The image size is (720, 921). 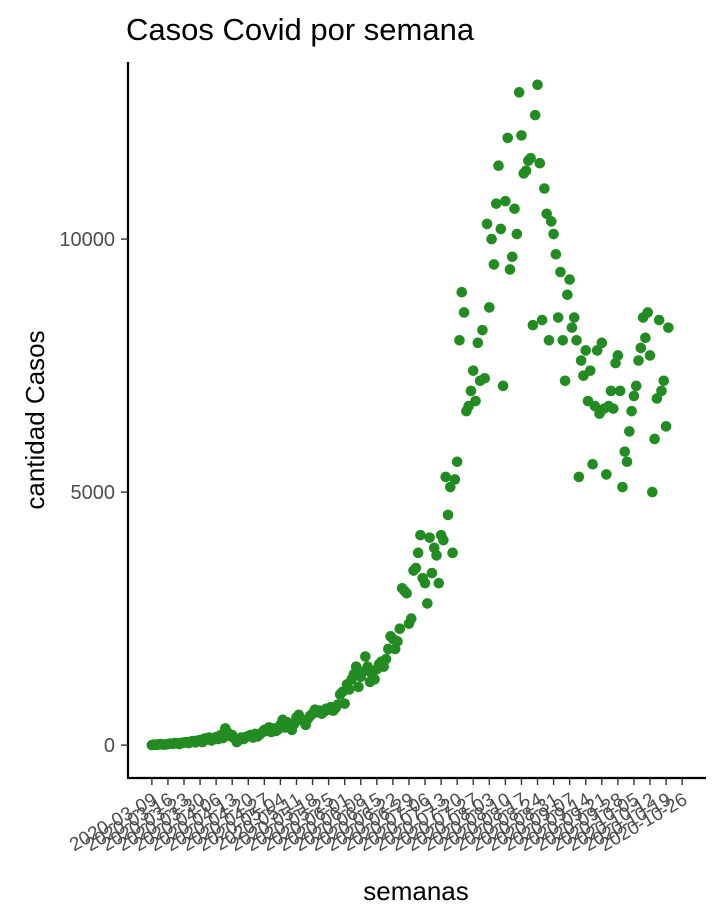 I want to click on y-tick-label: 5000, so click(x=93, y=493).